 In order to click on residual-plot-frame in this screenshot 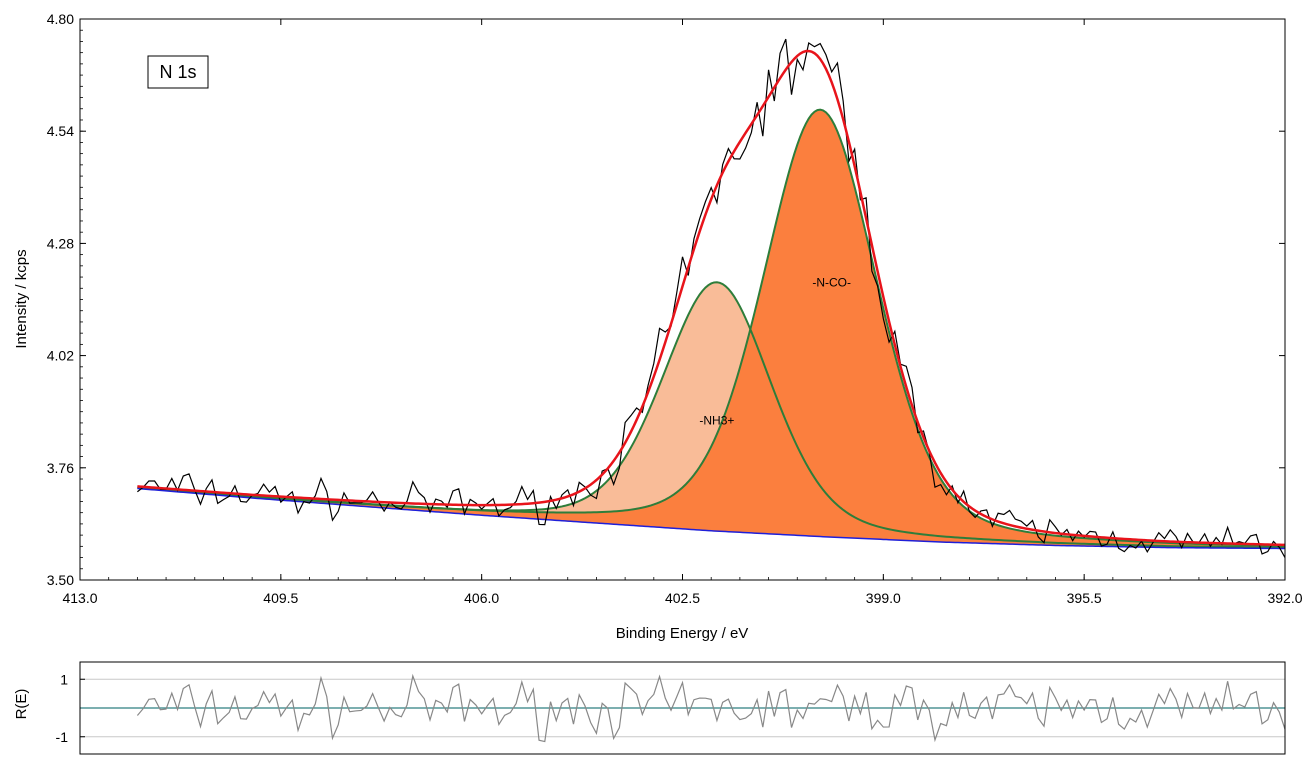, I will do `click(682, 708)`.